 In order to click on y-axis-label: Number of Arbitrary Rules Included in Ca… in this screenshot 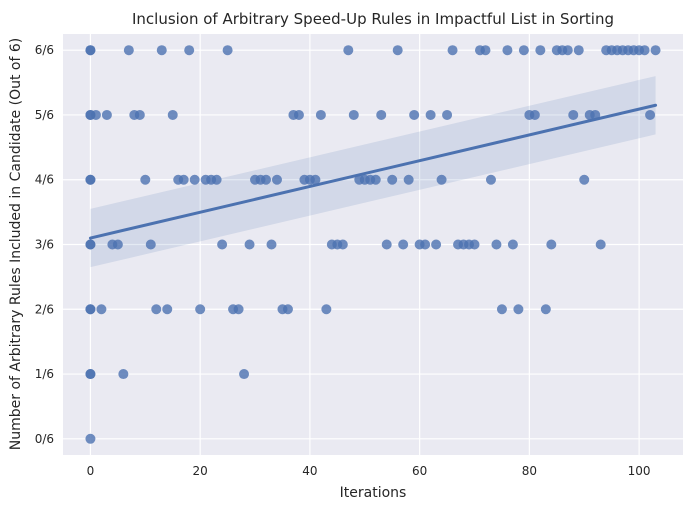, I will do `click(16, 244)`.